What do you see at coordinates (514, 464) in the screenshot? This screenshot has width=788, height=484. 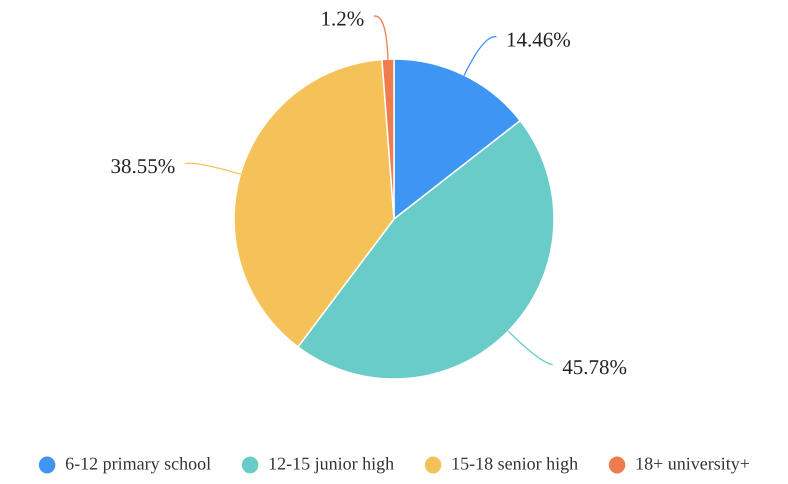 I see `legend-label: 15-18 senior high` at bounding box center [514, 464].